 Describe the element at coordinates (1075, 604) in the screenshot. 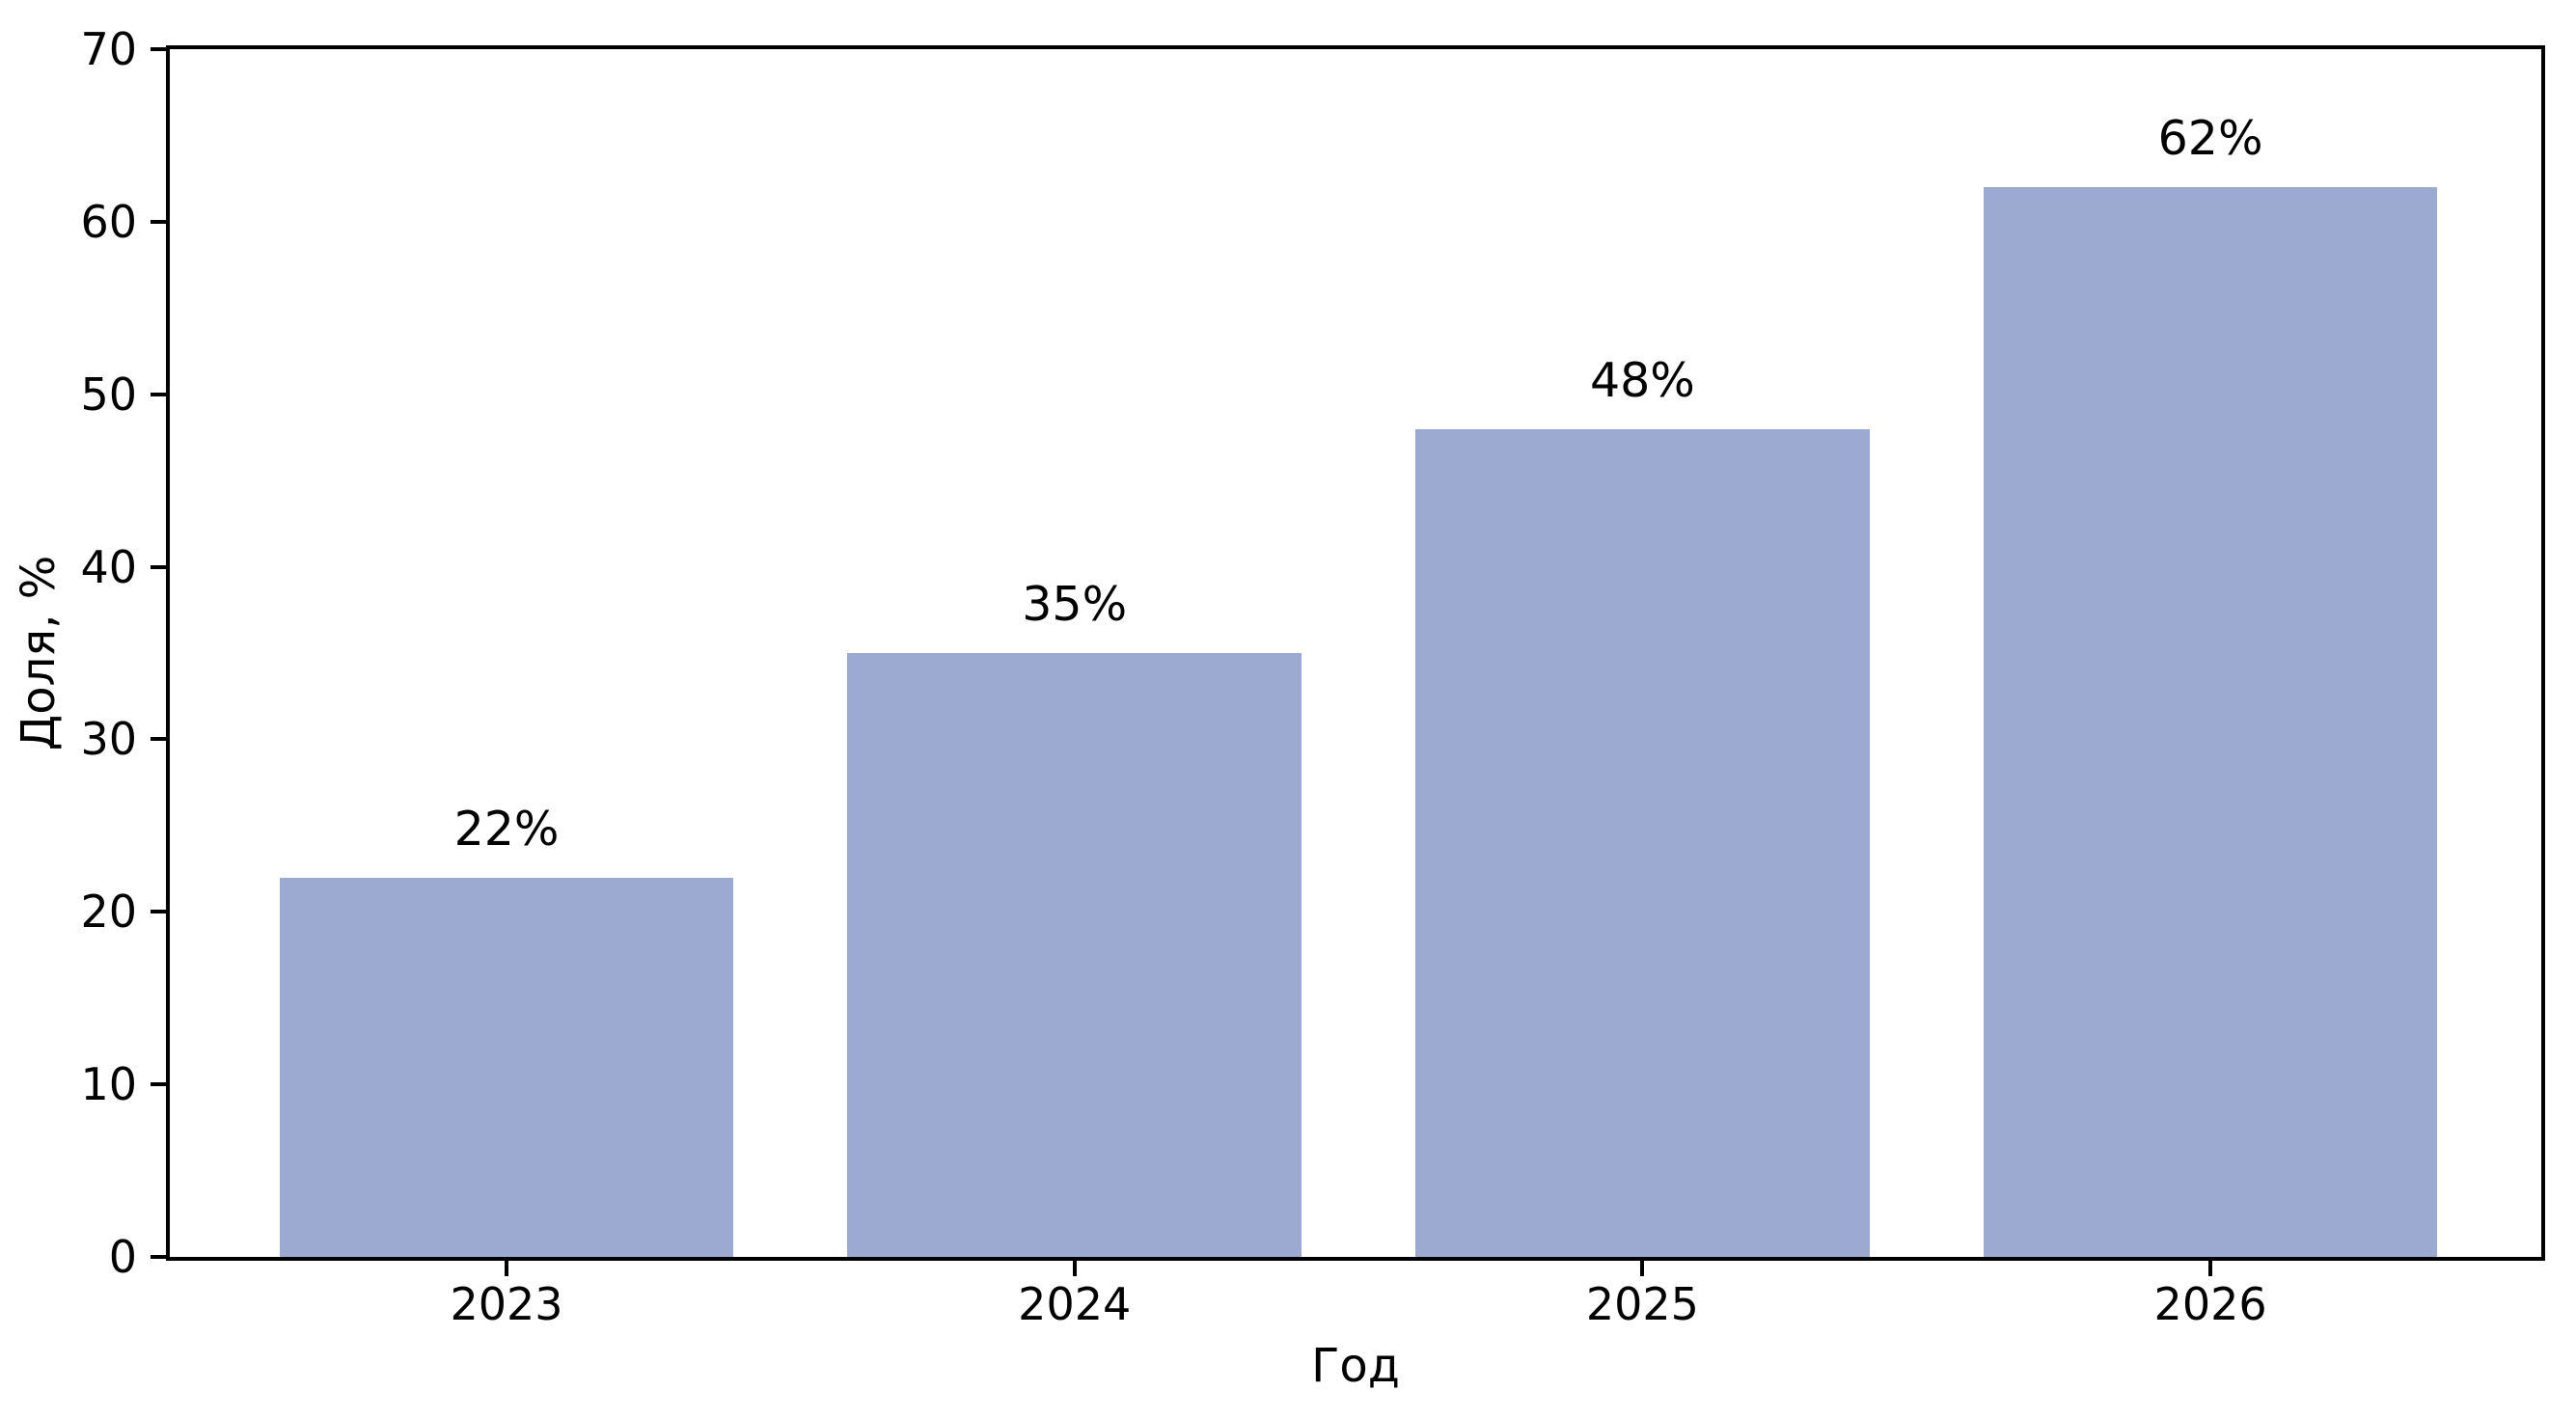

I see `bar-value-label: 35%` at that location.